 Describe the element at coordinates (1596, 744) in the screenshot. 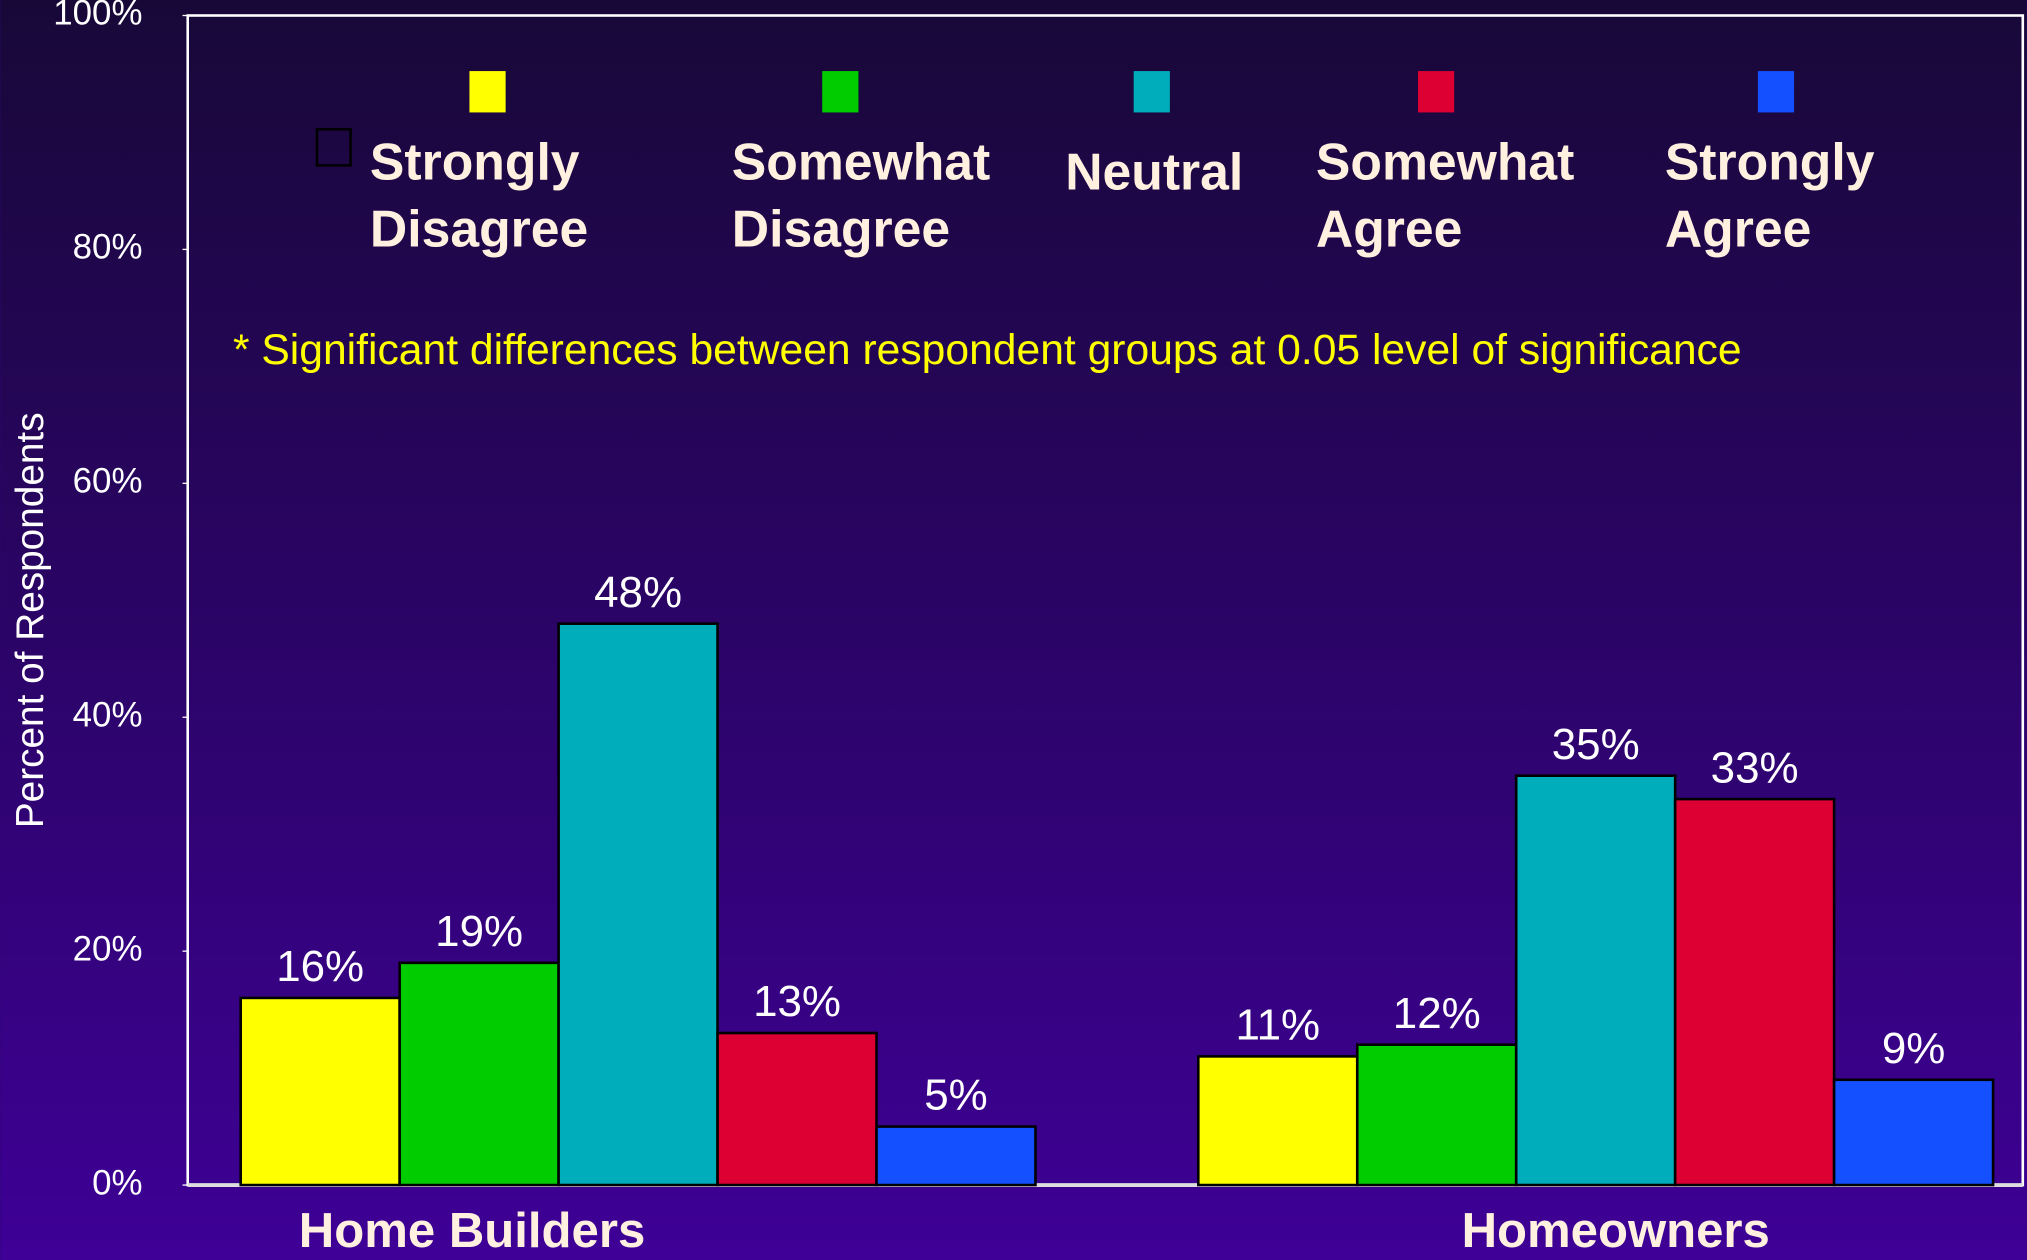

I see `value-label: 35%` at that location.